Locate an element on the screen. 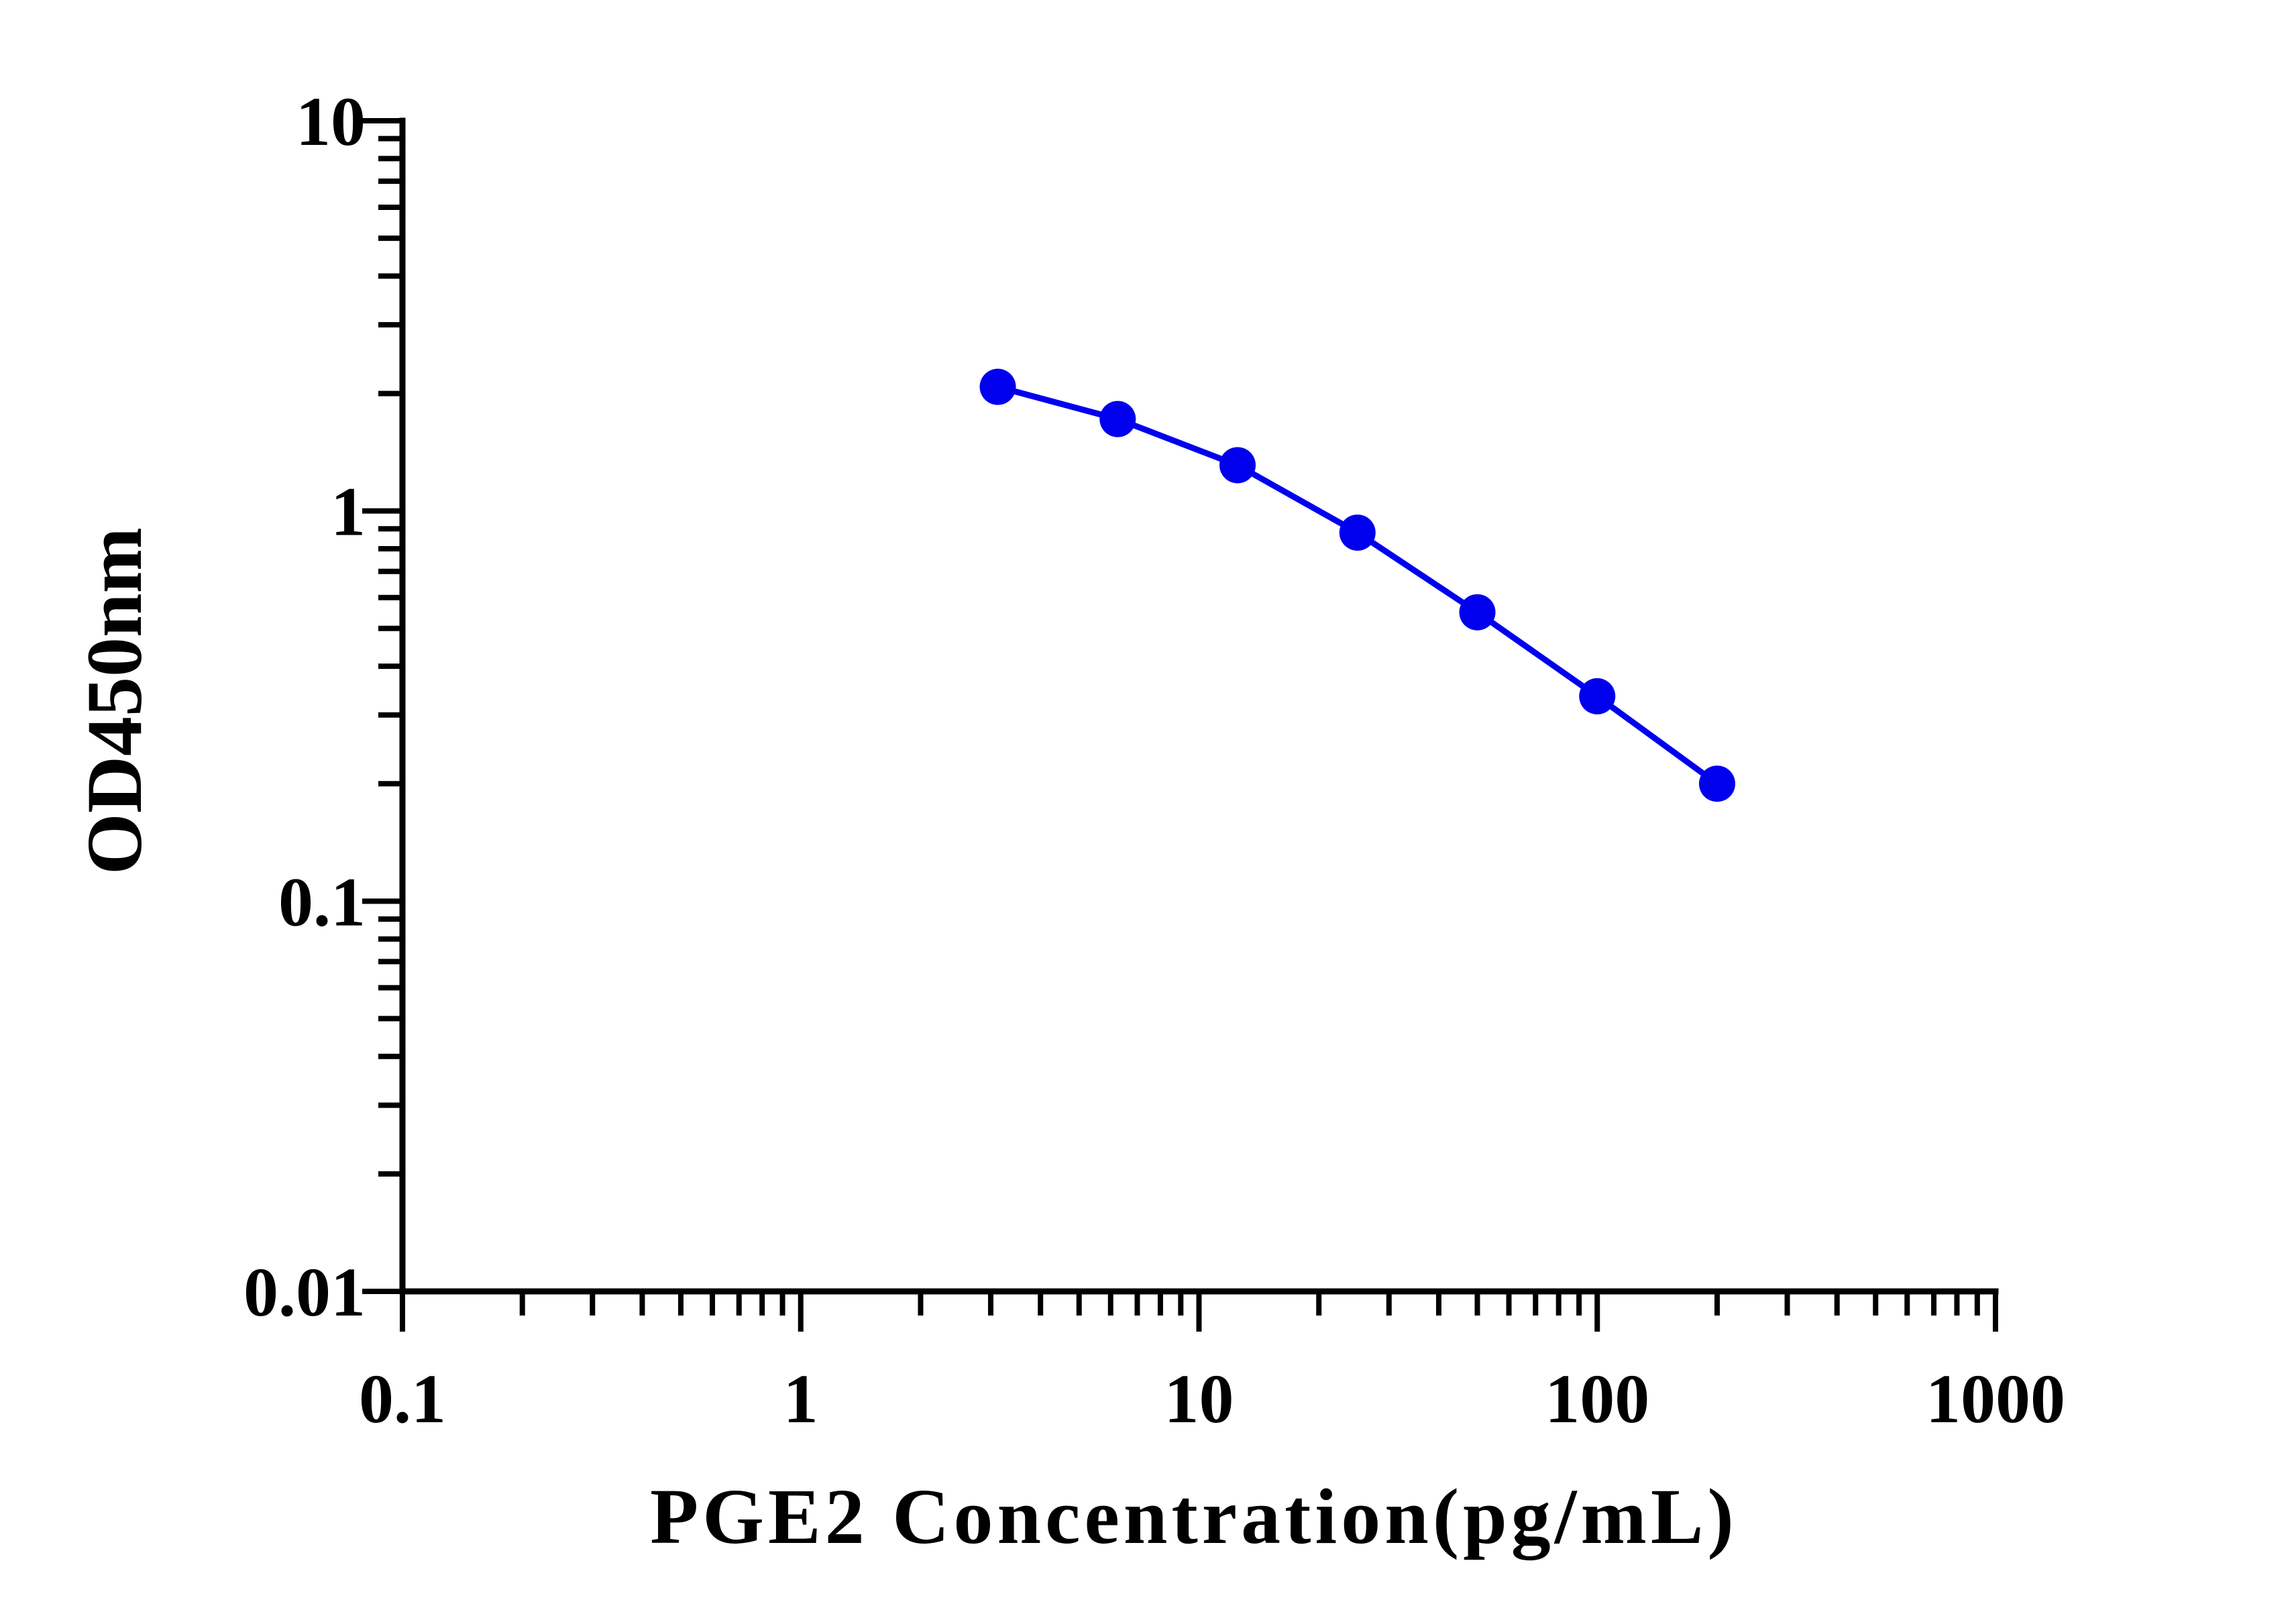 This screenshot has height=1604, width=2296. y-axis-tick-labels: 0.01 0.1 1 10 is located at coordinates (304, 707).